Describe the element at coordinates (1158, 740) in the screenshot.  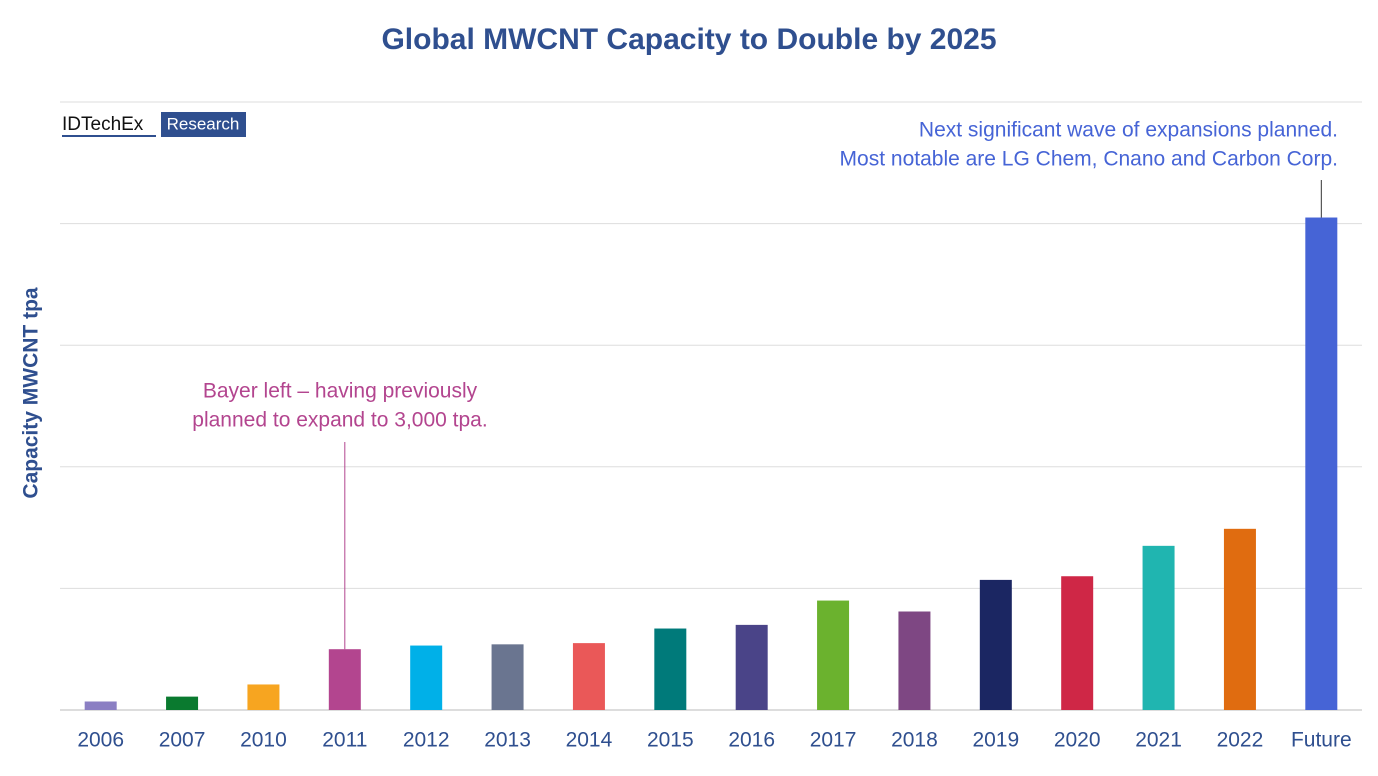
I see `x-tick-label: 2021` at that location.